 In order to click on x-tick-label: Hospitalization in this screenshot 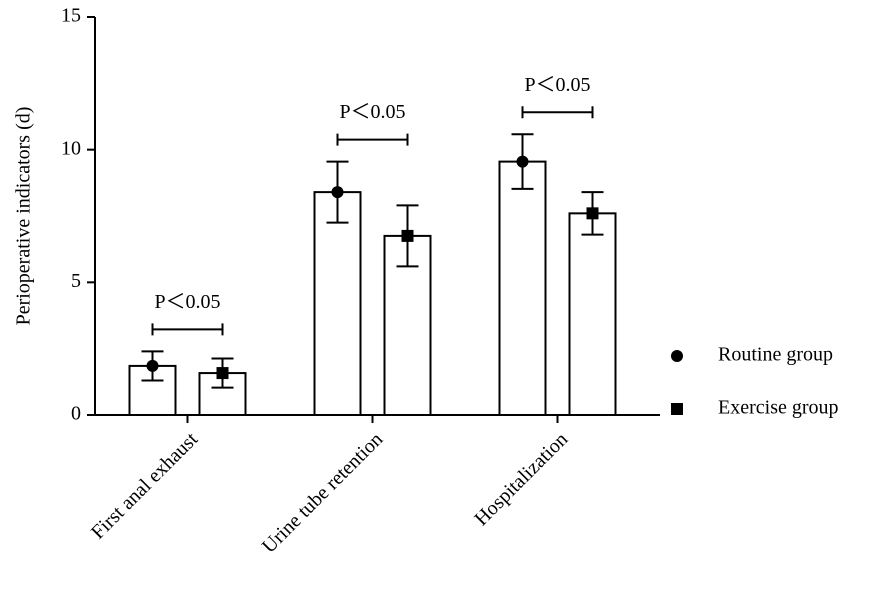, I will do `click(521, 479)`.